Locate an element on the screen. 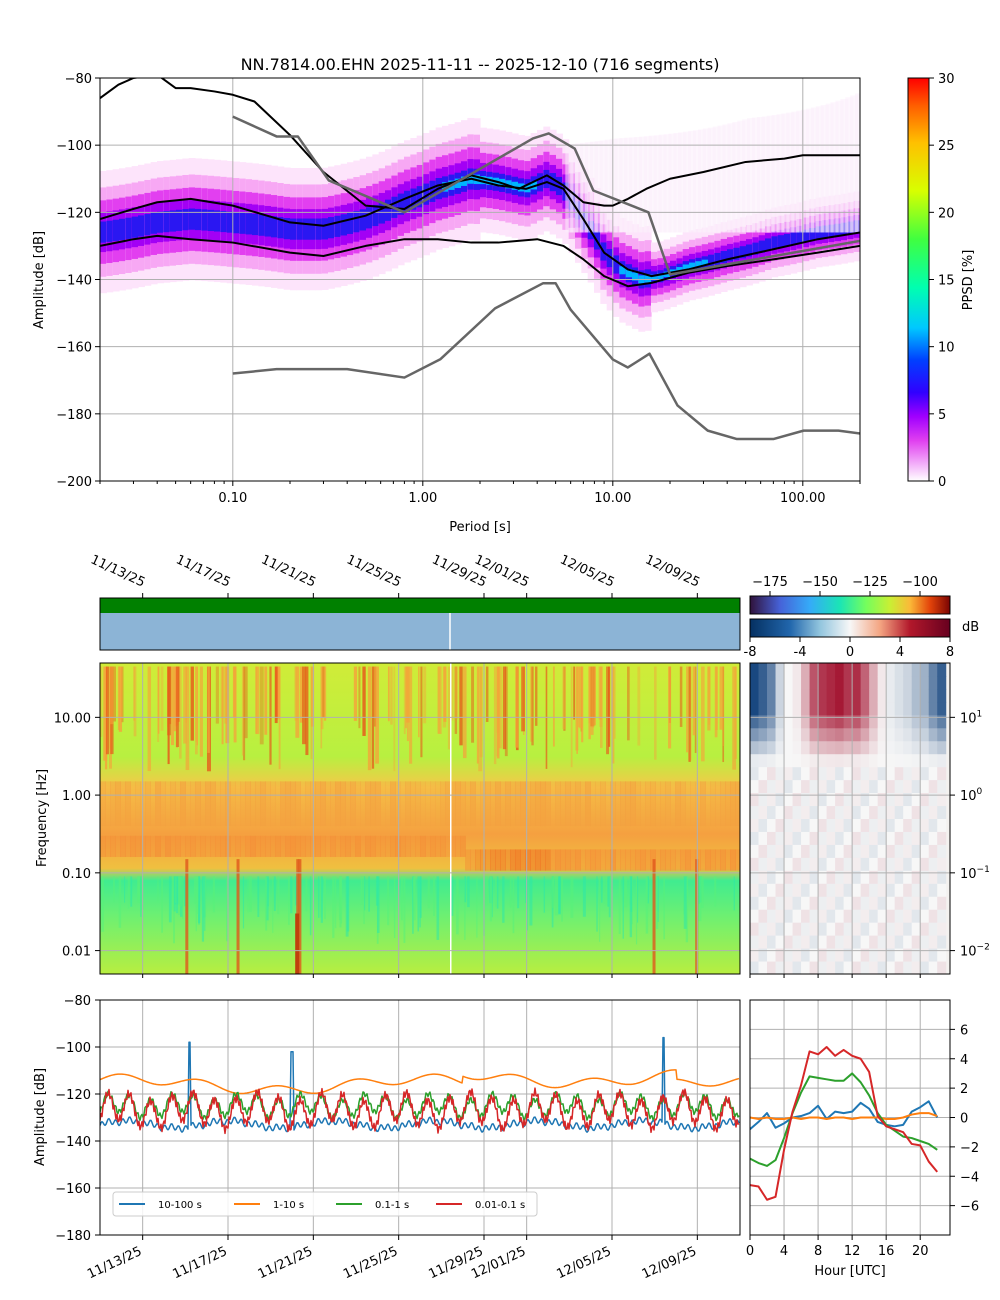 The image size is (1000, 1300). ppsd-curve-mean is located at coordinates (480, 227).